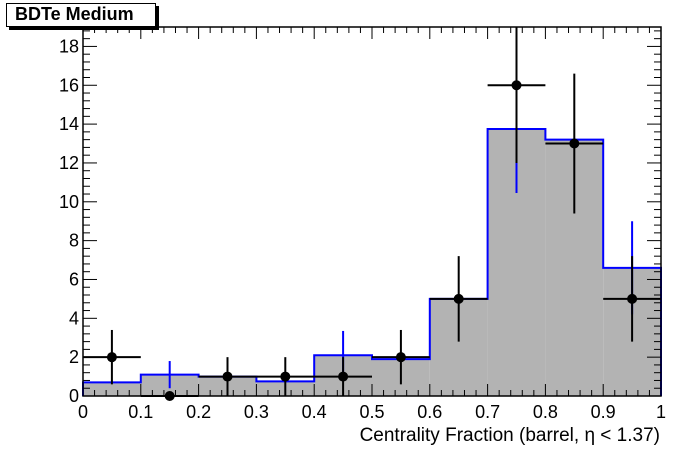 The width and height of the screenshot is (696, 472). Describe the element at coordinates (69, 124) in the screenshot. I see `y-axis-tick-label: 14` at that location.